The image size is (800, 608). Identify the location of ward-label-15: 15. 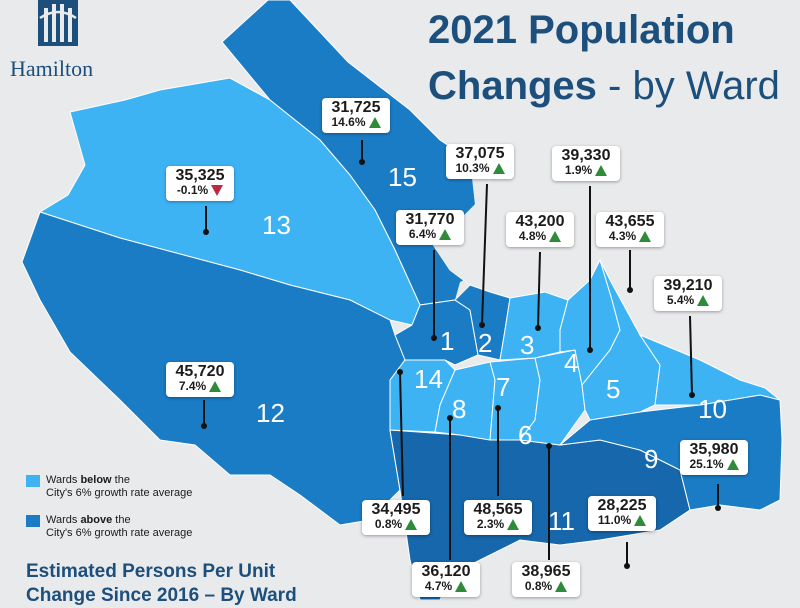
(402, 177).